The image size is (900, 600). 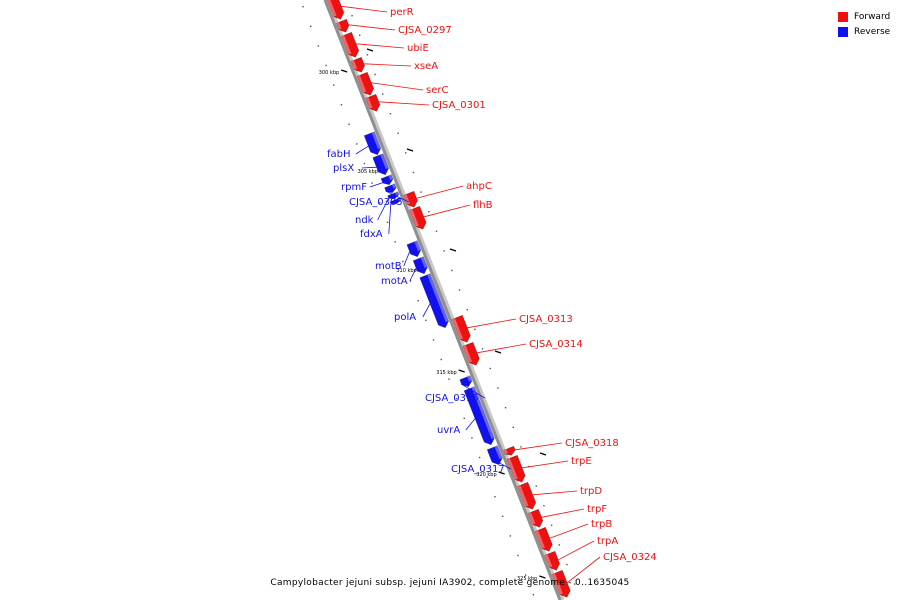 I want to click on gene-label-fabh: fabH, so click(x=348, y=152).